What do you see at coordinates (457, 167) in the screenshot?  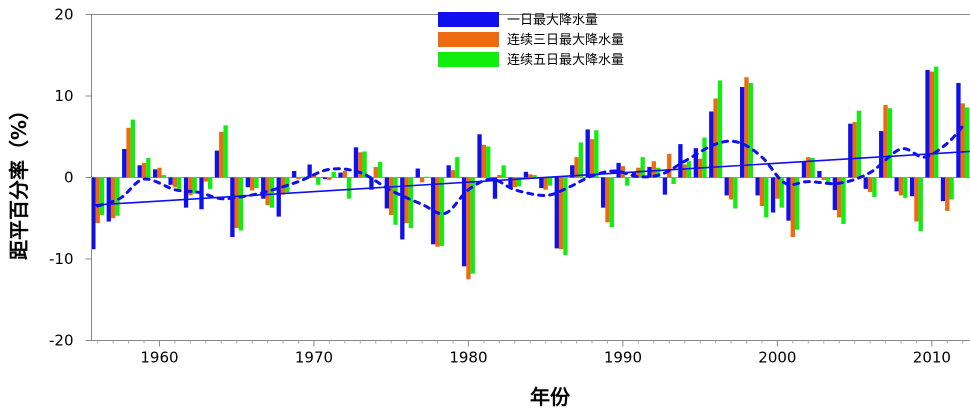 I see `bar-3-1979` at bounding box center [457, 167].